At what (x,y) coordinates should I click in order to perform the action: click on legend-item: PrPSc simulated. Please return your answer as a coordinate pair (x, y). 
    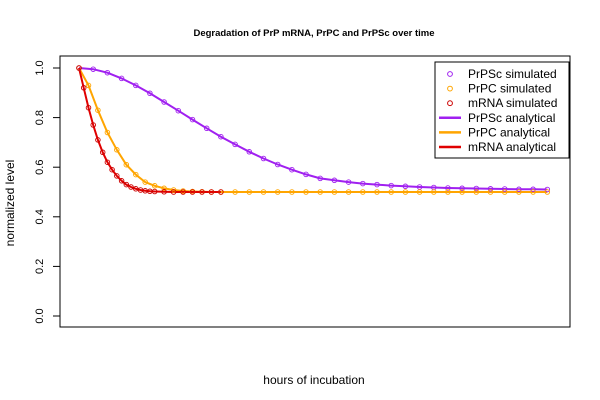
    Looking at the image, I should click on (502, 74).